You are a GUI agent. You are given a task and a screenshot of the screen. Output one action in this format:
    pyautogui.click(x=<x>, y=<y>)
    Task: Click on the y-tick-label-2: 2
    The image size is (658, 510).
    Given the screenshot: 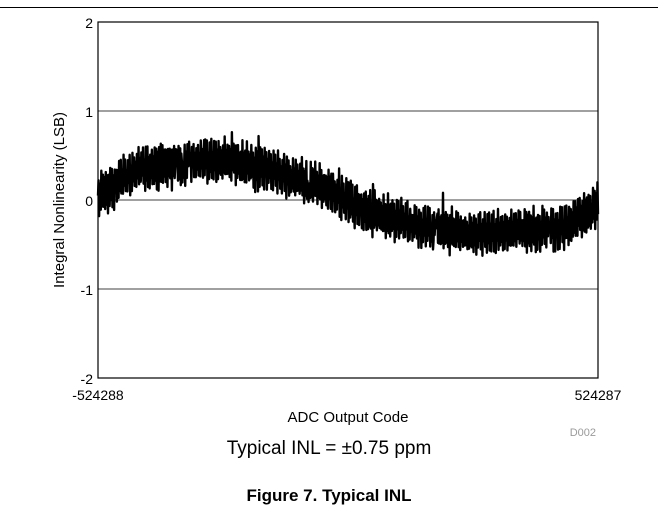 What is the action you would take?
    pyautogui.click(x=89, y=23)
    